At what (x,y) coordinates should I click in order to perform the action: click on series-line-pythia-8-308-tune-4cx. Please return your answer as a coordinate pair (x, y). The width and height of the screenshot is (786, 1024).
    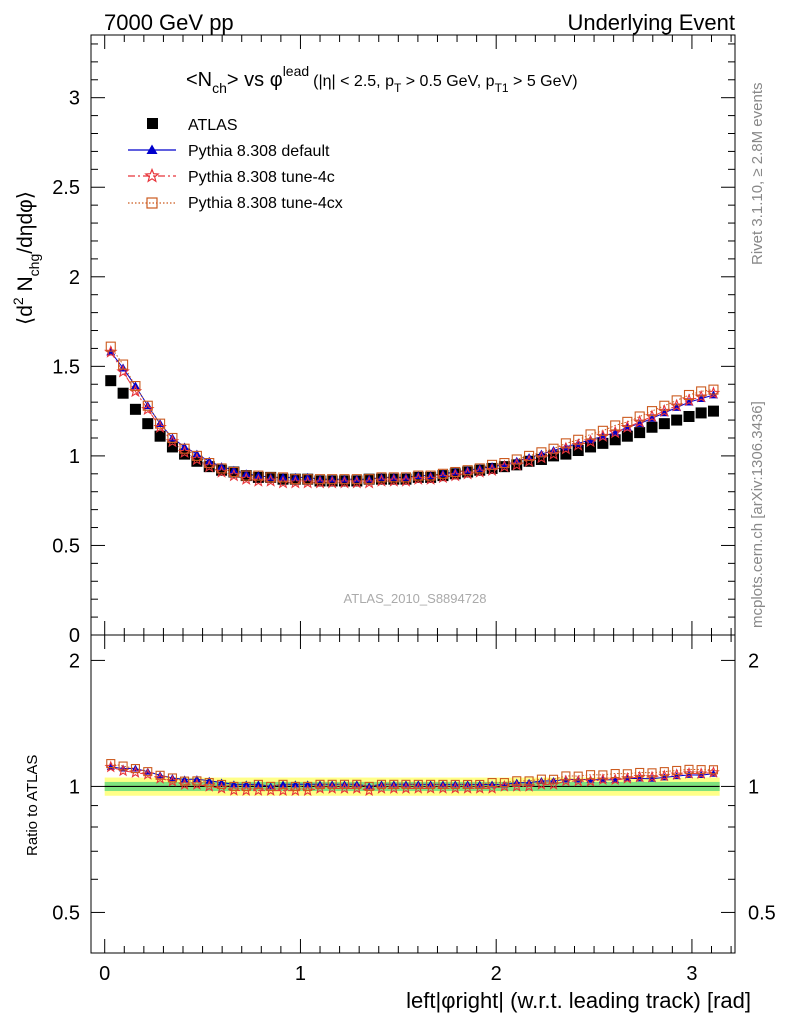
    Looking at the image, I should click on (412, 413).